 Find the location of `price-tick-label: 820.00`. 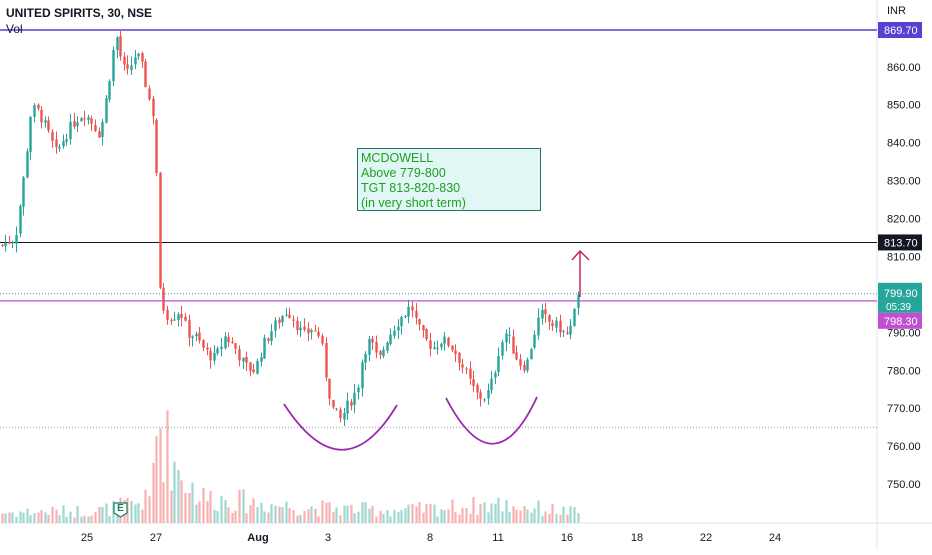

price-tick-label: 820.00 is located at coordinates (904, 220).